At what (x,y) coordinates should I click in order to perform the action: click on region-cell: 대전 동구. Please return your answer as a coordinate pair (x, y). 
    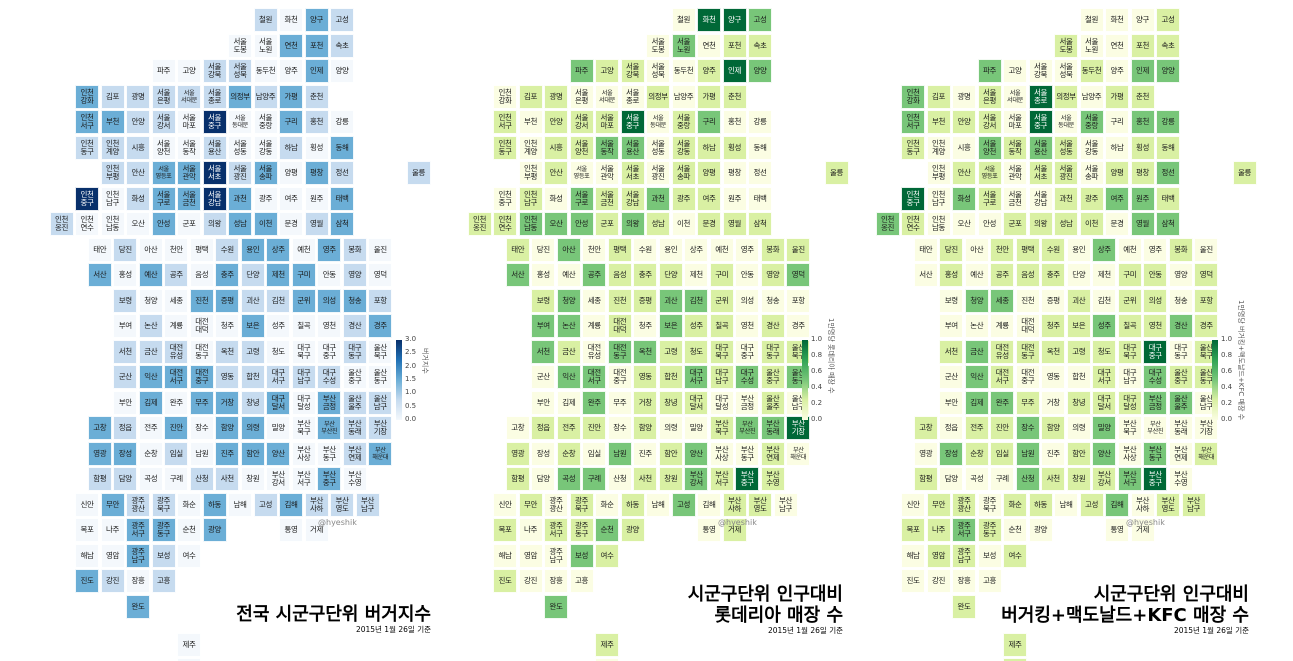
    Looking at the image, I should click on (619, 351).